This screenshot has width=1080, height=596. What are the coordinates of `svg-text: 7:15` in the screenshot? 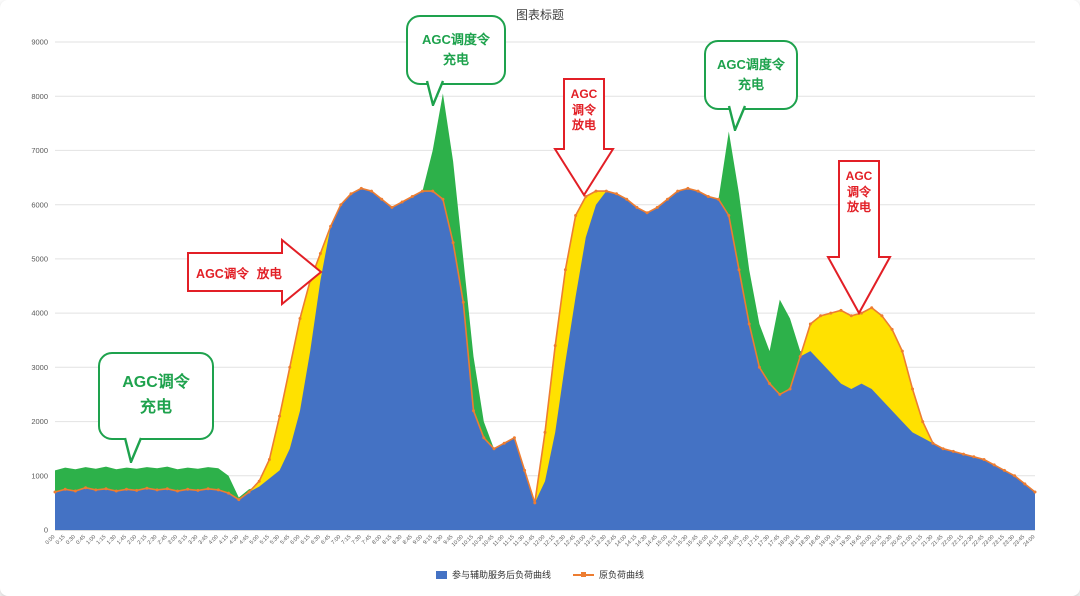 It's located at (347, 540).